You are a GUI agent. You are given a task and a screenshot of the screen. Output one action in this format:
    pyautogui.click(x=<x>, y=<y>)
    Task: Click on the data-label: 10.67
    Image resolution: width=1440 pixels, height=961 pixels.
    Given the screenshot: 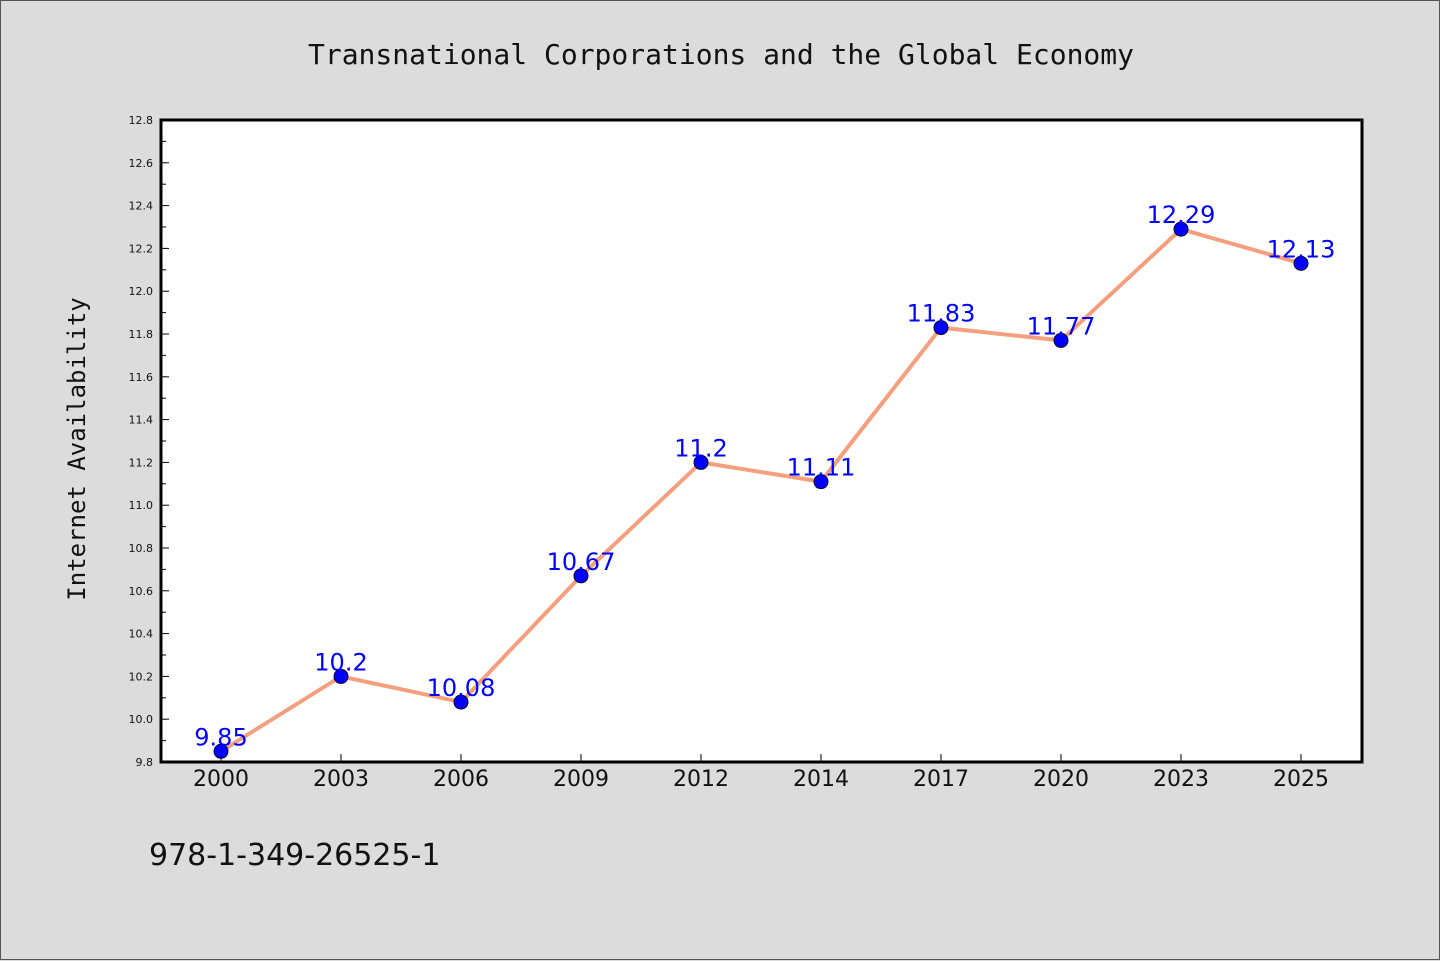 What is the action you would take?
    pyautogui.click(x=581, y=562)
    